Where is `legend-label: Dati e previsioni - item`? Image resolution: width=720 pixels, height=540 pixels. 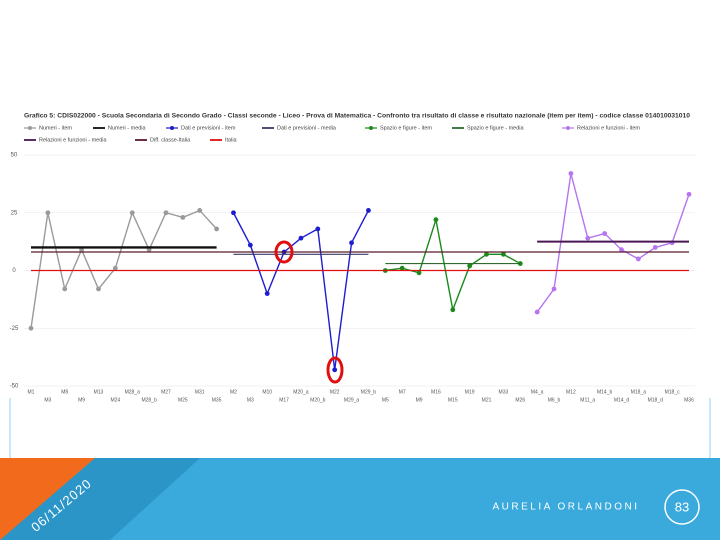
legend-label: Dati e previsioni - item is located at coordinates (208, 128).